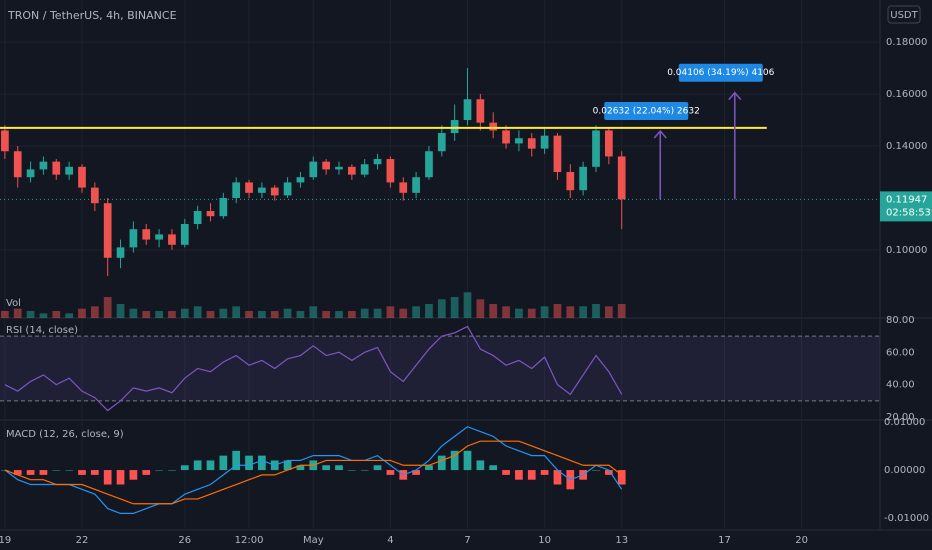  Describe the element at coordinates (92, 15) in the screenshot. I see `chart-title: TRON / TetherUS, 4h, BINANCE` at that location.